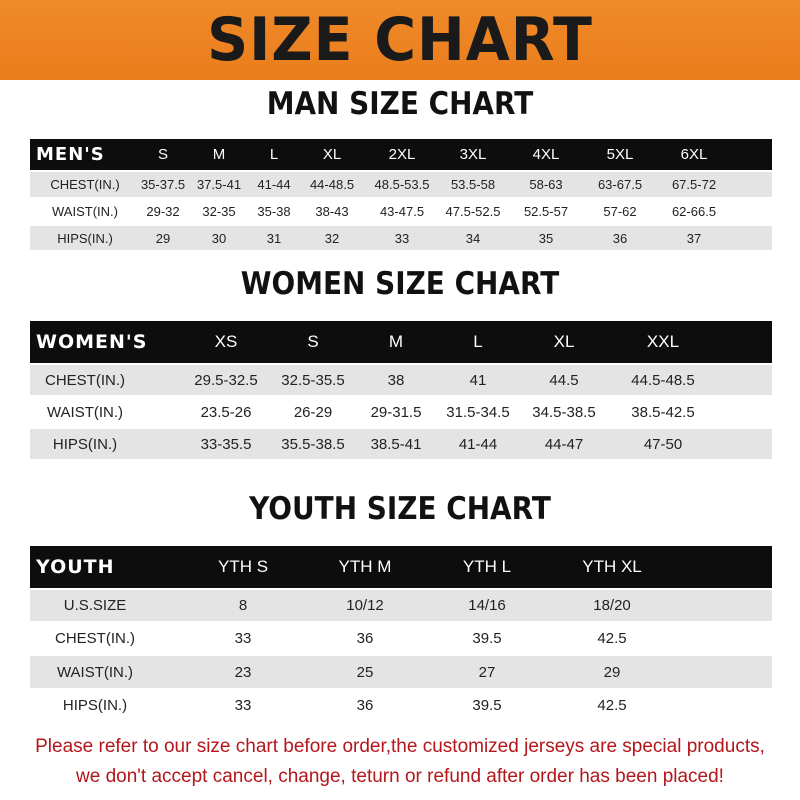 This screenshot has width=800, height=800. I want to click on table-cell: 35-37.5, so click(163, 184).